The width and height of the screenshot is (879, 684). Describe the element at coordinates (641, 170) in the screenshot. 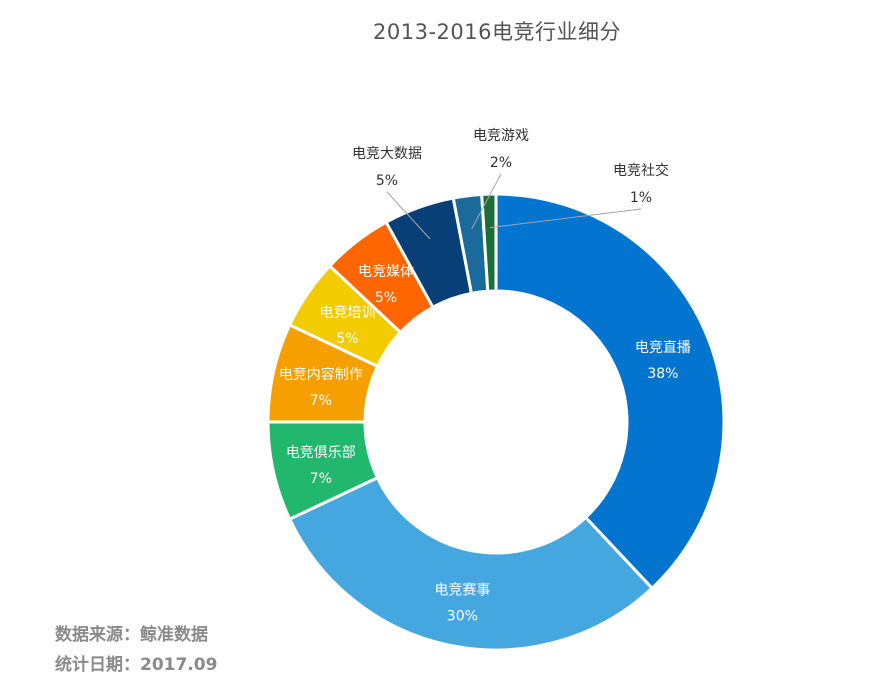

I see `slice-category-label: 电竞社交` at that location.